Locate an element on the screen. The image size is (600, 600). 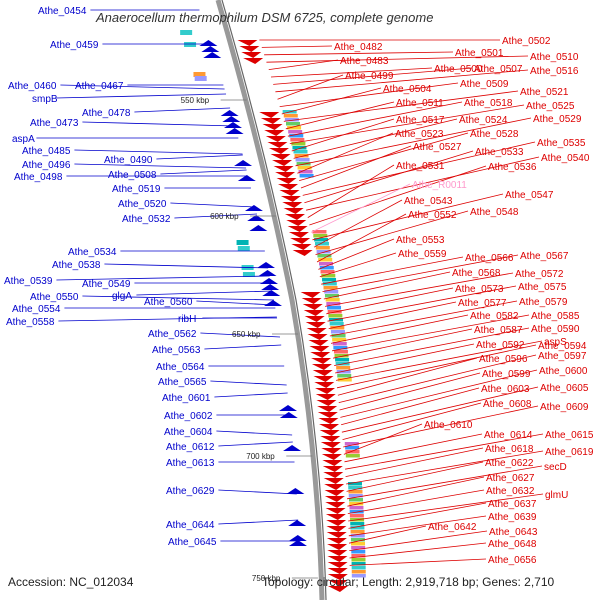
right-gene-label: Athe_0643 is located at coordinates (513, 532).